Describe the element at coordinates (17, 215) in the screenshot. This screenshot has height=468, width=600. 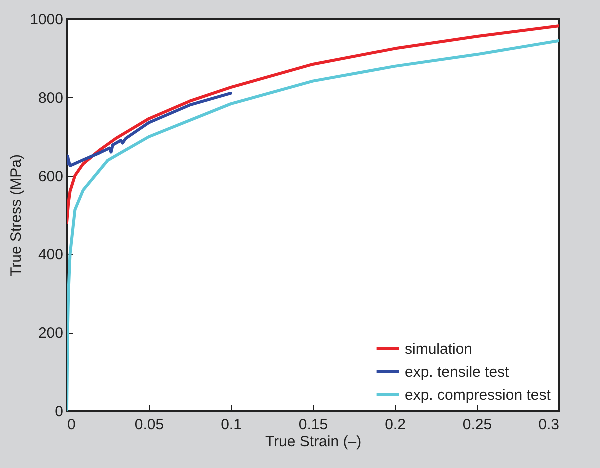
I see `y-axis-title: True Stress (MPa)` at that location.